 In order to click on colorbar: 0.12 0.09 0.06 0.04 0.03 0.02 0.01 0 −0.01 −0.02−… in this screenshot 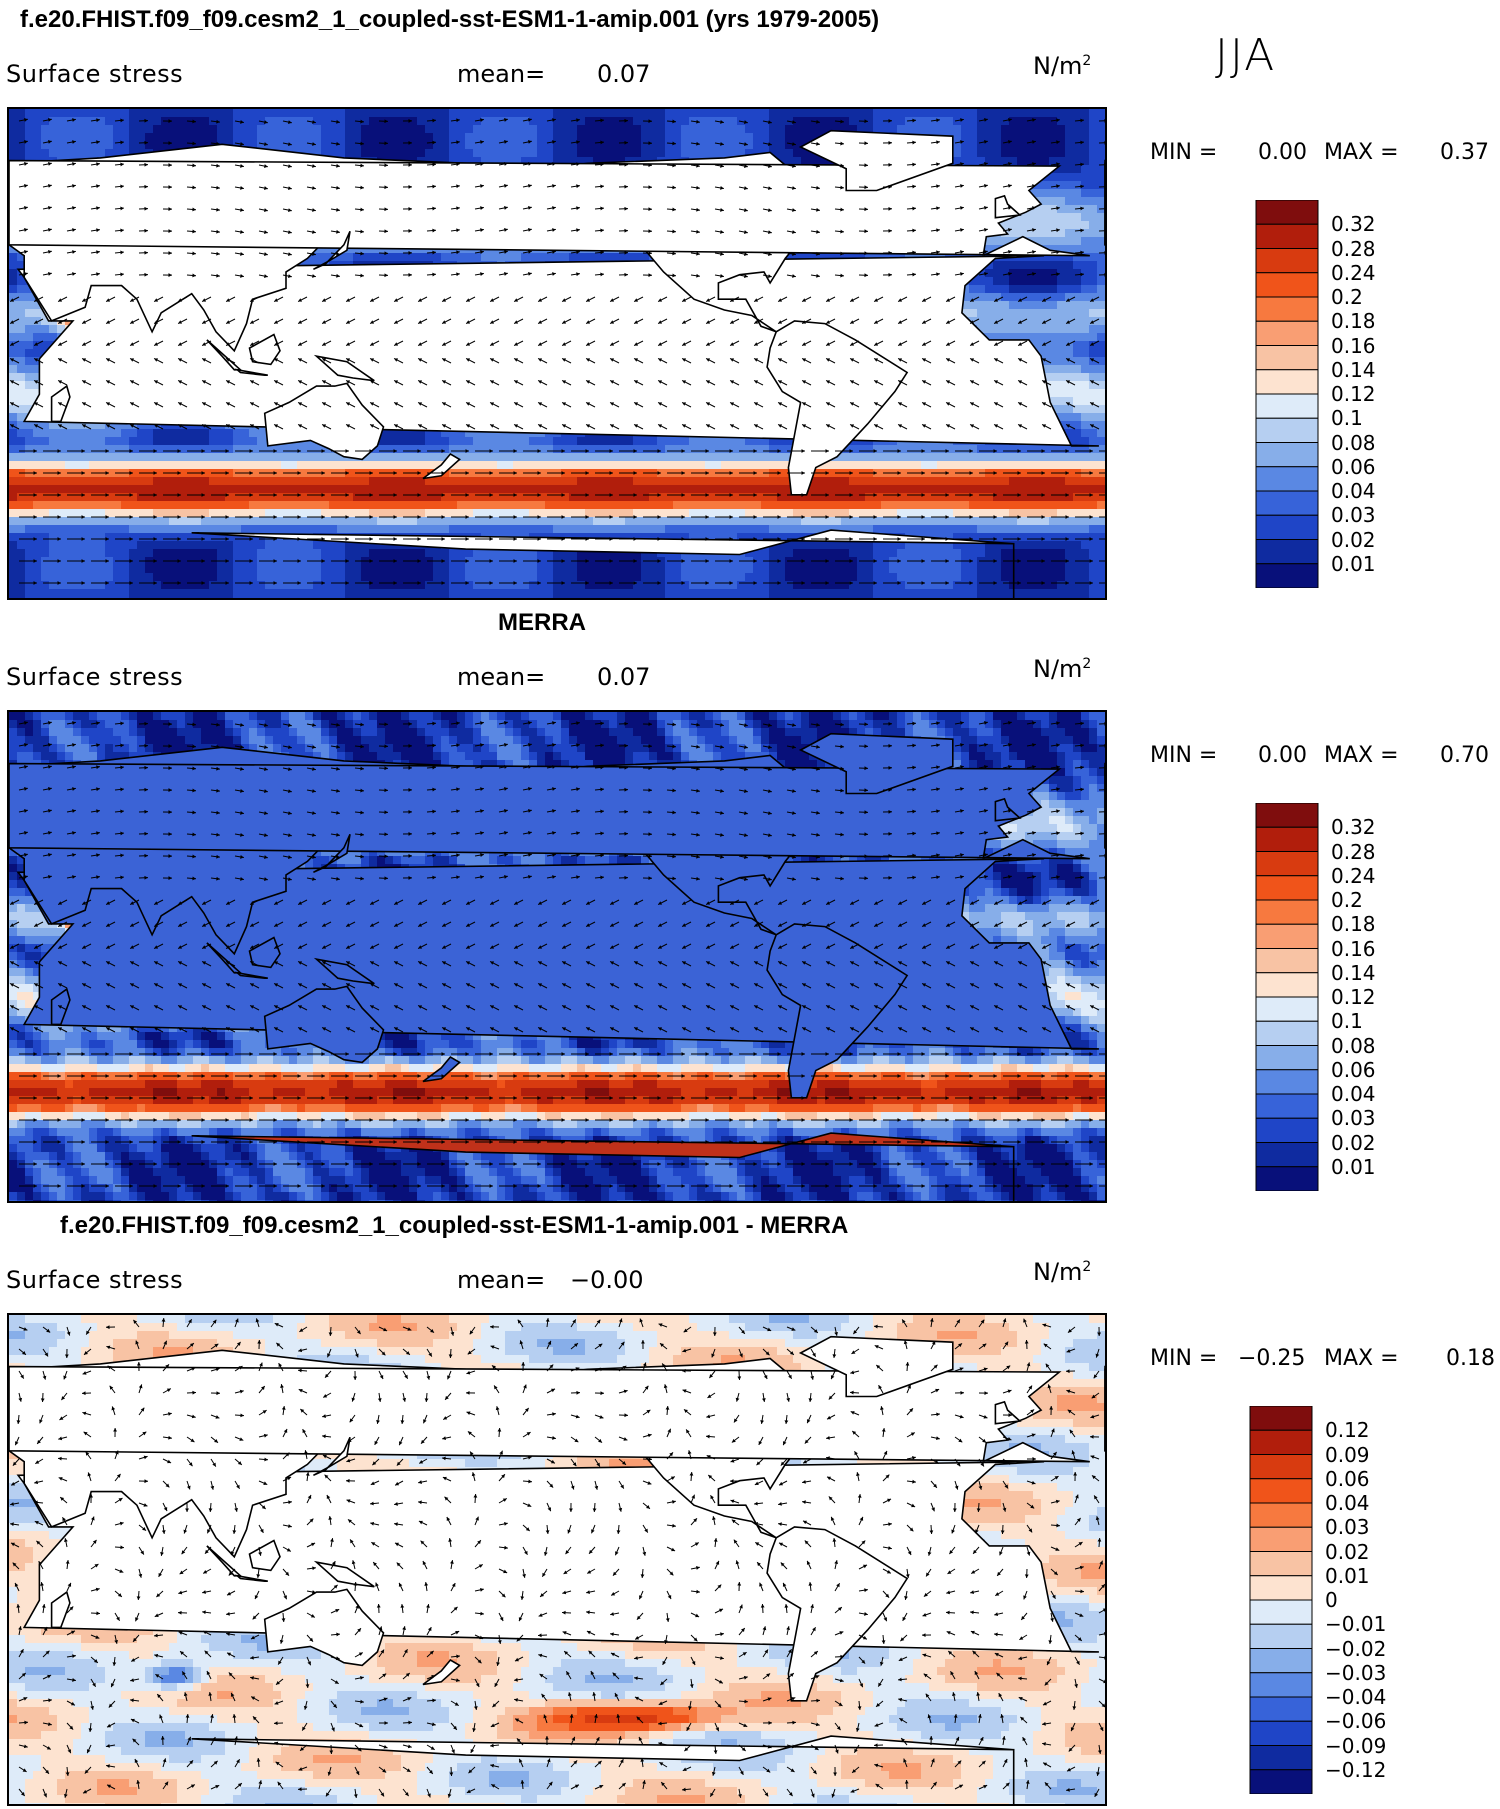, I will do `click(1317, 1601)`.